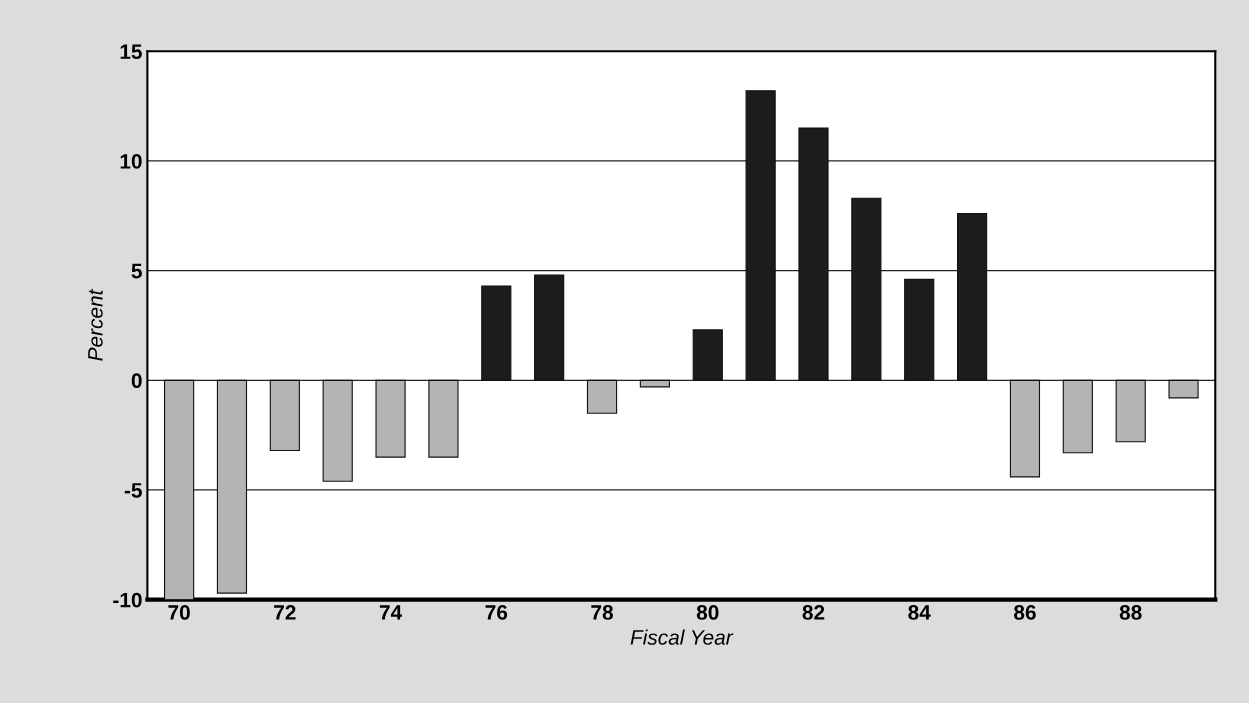  Describe the element at coordinates (179, 612) in the screenshot. I see `x-tick-label: 70` at that location.